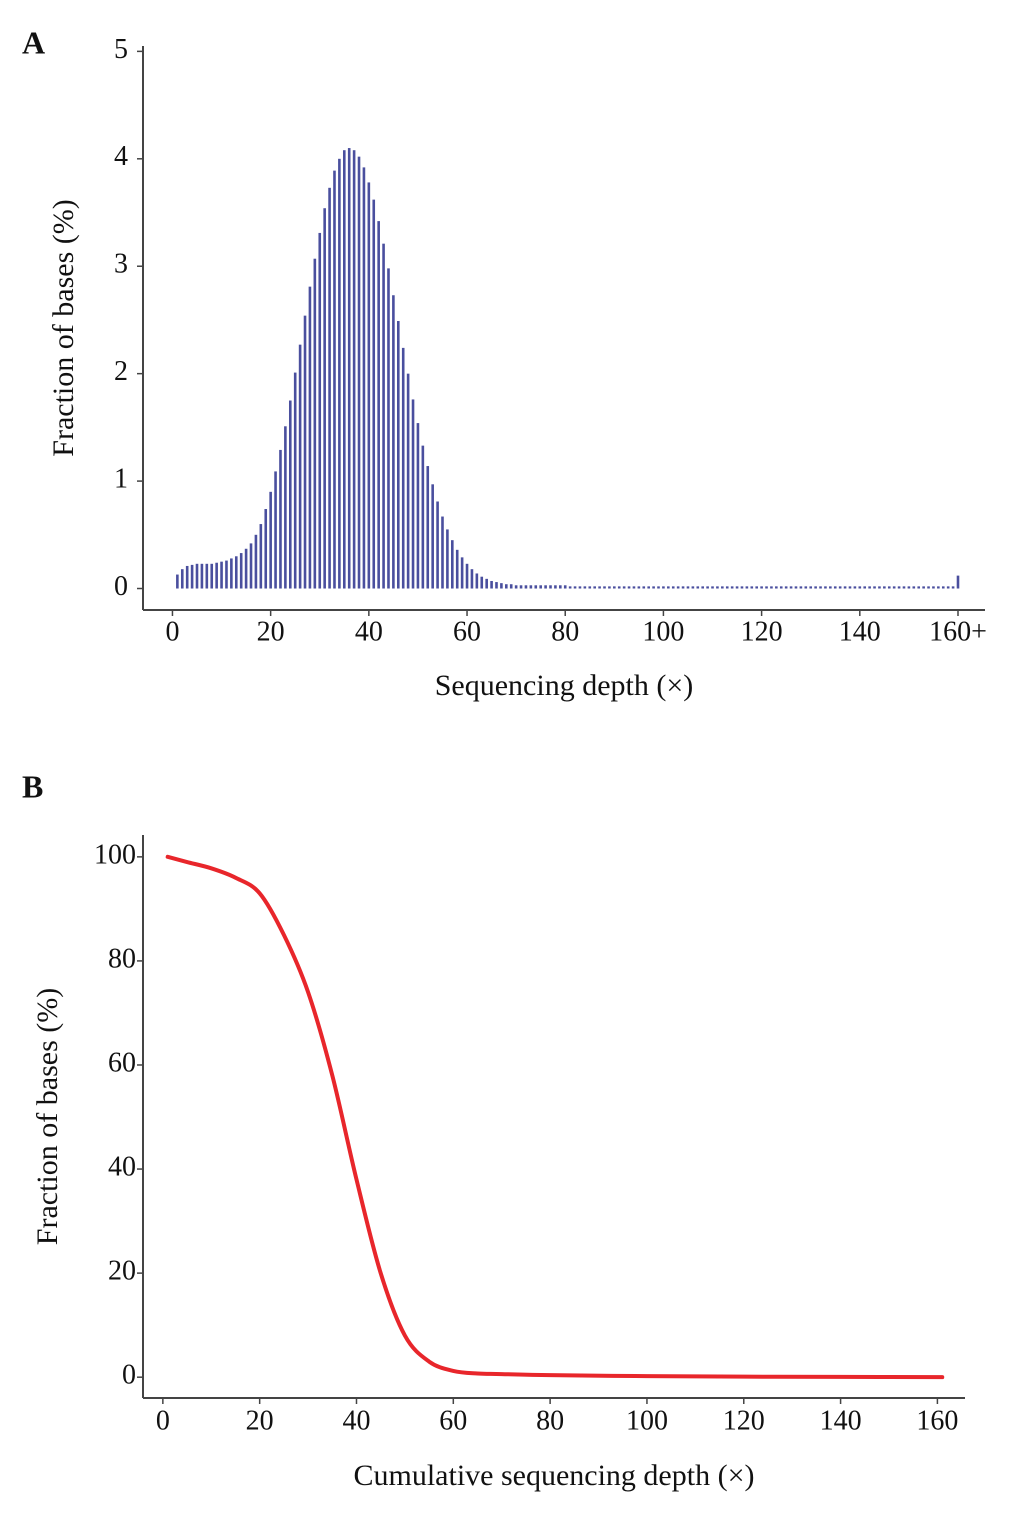 This screenshot has width=1033, height=1513. Describe the element at coordinates (564, 685) in the screenshot. I see `x-axis-label: Sequencing depth (×)` at that location.